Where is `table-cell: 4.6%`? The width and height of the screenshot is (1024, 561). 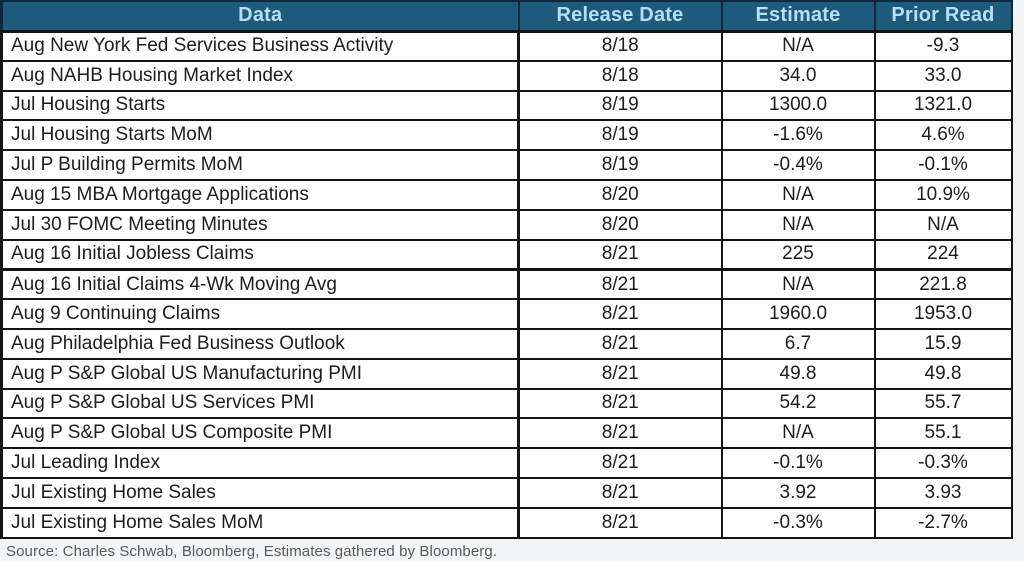 table-cell: 4.6% is located at coordinates (943, 135).